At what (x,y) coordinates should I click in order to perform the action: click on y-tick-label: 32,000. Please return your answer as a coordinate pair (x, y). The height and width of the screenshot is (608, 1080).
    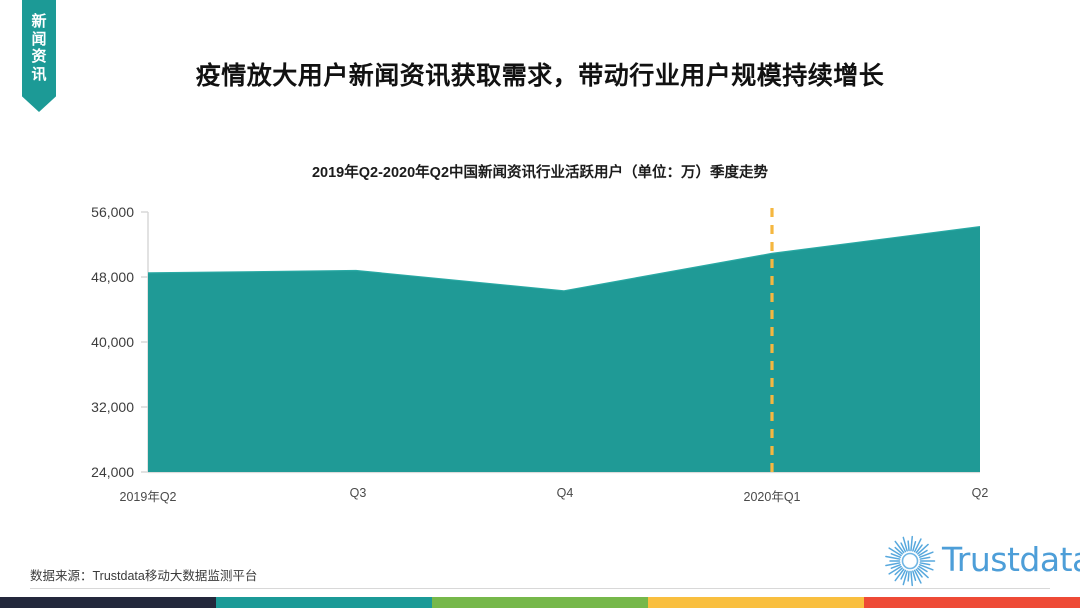
    Looking at the image, I should click on (112, 407).